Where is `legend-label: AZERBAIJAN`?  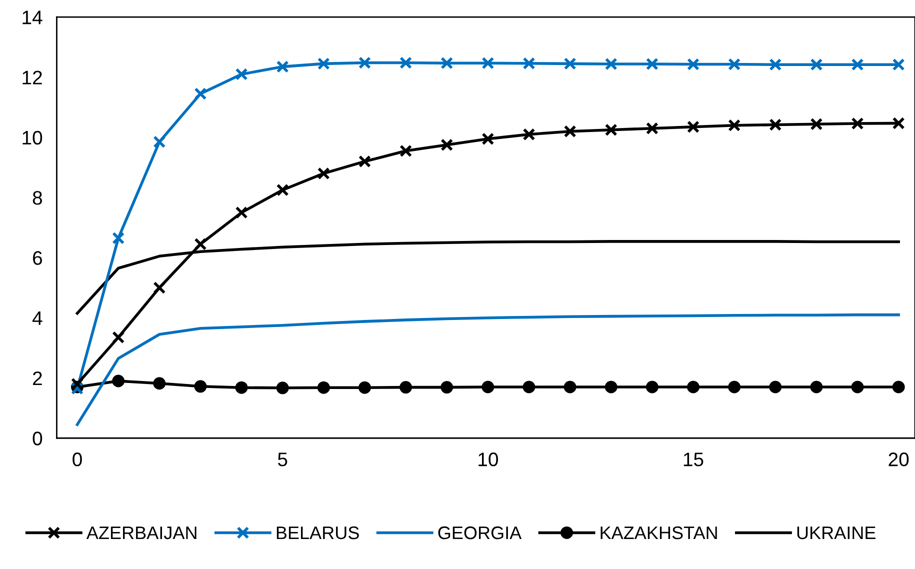 legend-label: AZERBAIJAN is located at coordinates (141, 533).